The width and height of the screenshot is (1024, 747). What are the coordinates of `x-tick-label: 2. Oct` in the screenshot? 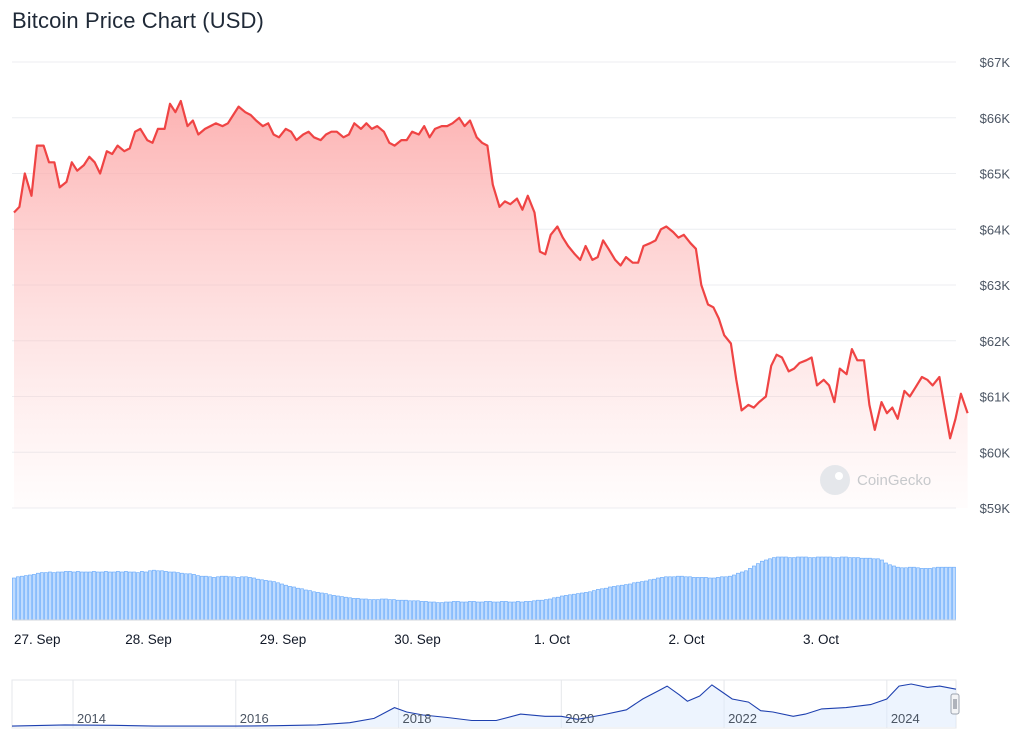 It's located at (686, 639).